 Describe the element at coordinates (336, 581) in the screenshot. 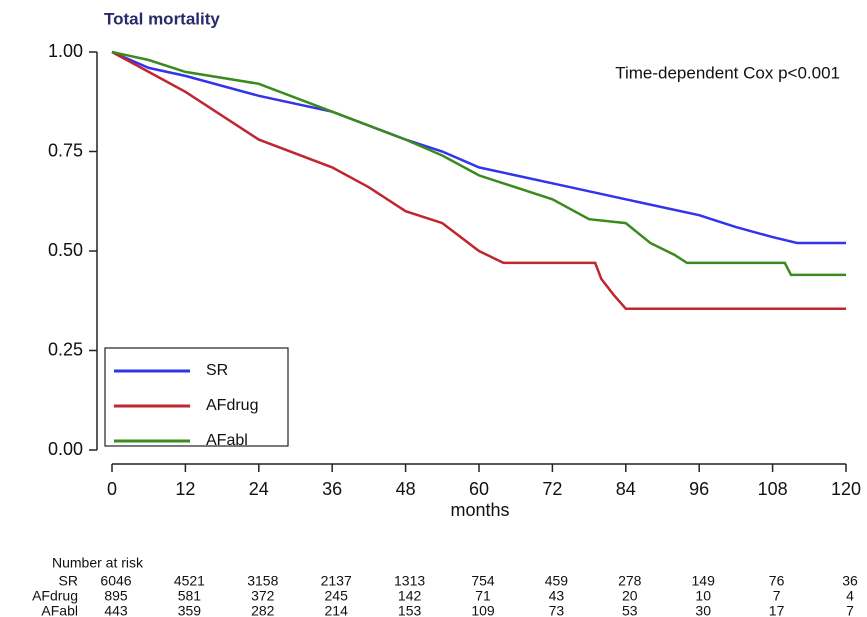

I see `risk-value: 2137` at that location.